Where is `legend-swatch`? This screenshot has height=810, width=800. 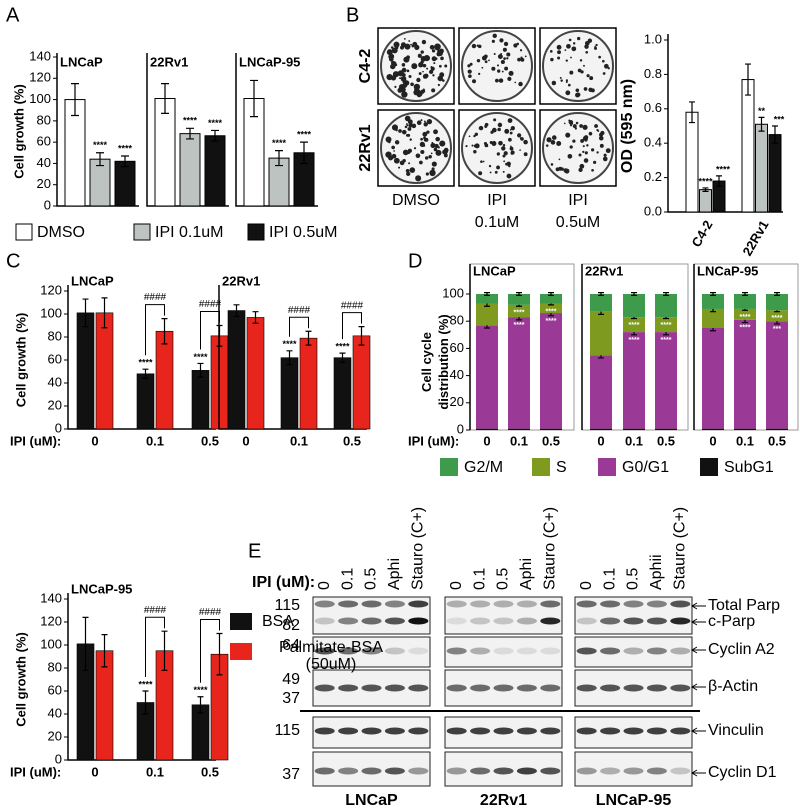 legend-swatch is located at coordinates (541, 467).